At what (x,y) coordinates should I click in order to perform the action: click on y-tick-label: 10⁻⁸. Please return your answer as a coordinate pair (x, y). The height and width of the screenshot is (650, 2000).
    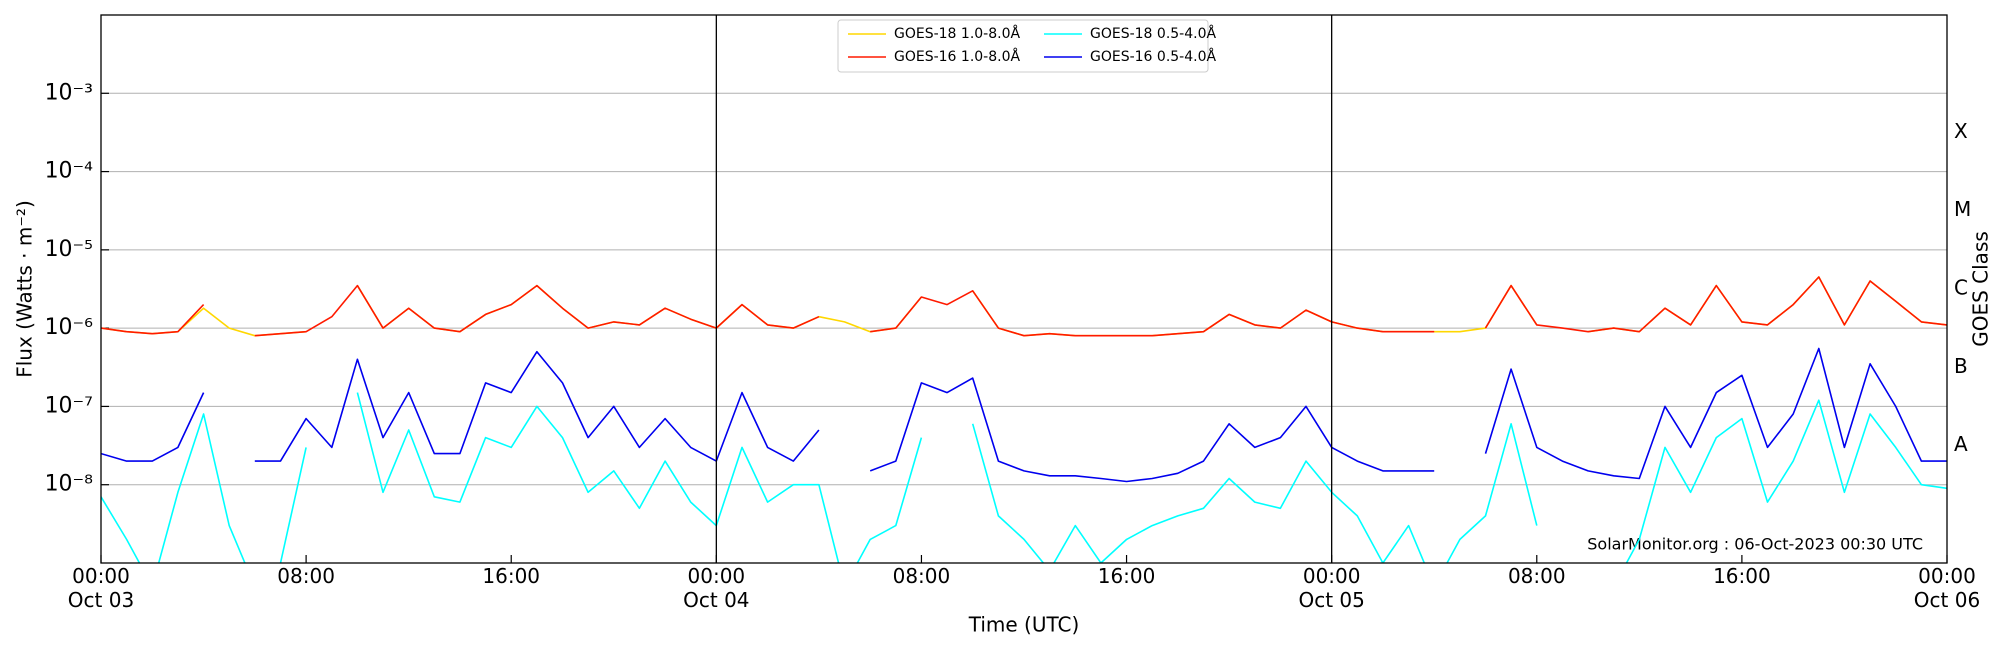
    Looking at the image, I should click on (69, 484).